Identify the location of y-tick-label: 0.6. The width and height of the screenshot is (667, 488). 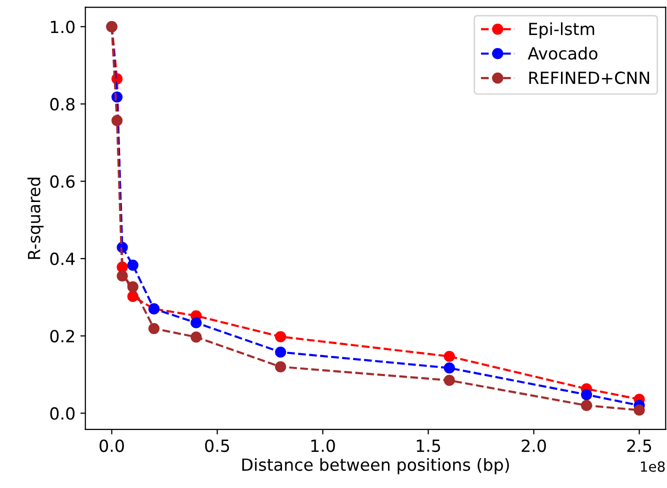
(62, 181).